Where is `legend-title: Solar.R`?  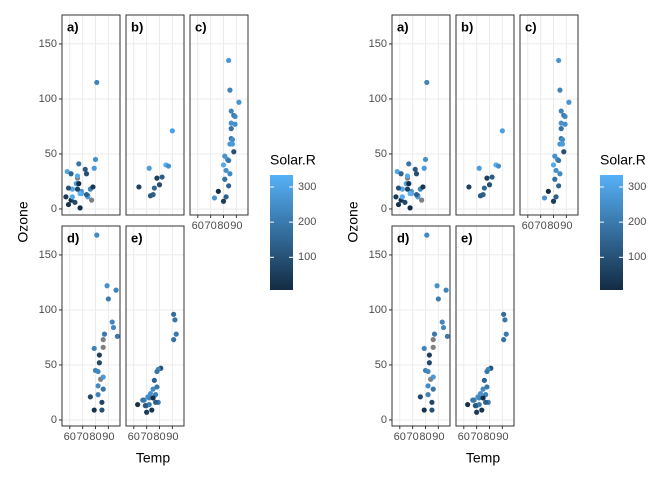 legend-title: Solar.R is located at coordinates (623, 160).